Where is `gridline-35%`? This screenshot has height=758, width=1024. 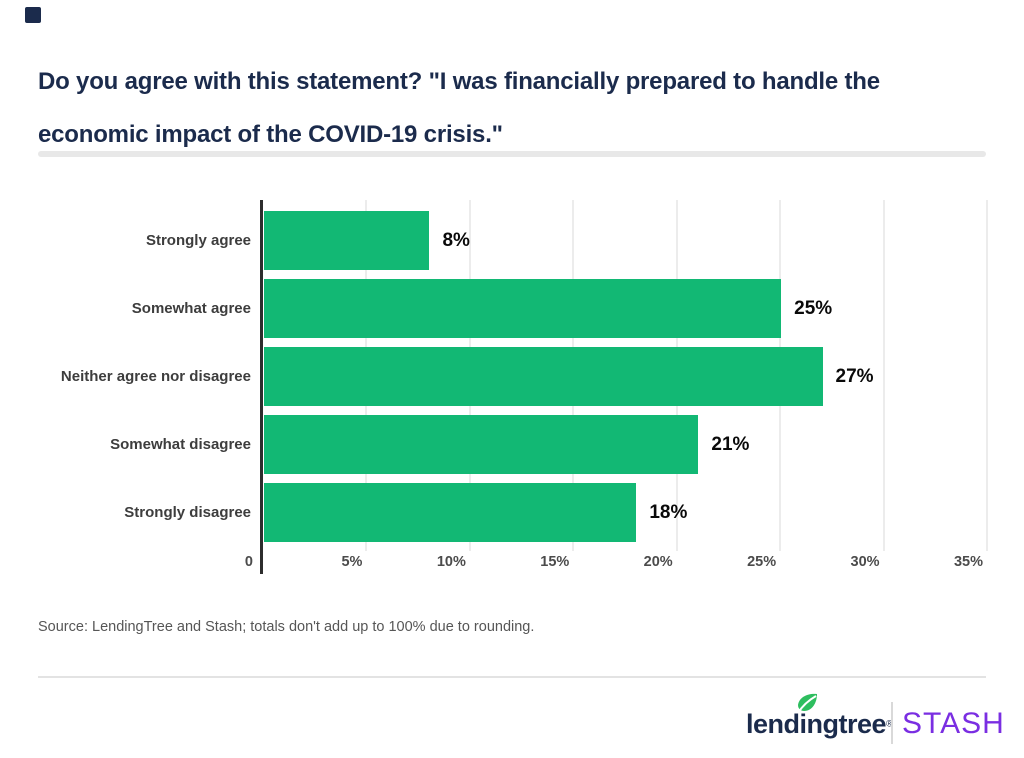
gridline-35% is located at coordinates (987, 375).